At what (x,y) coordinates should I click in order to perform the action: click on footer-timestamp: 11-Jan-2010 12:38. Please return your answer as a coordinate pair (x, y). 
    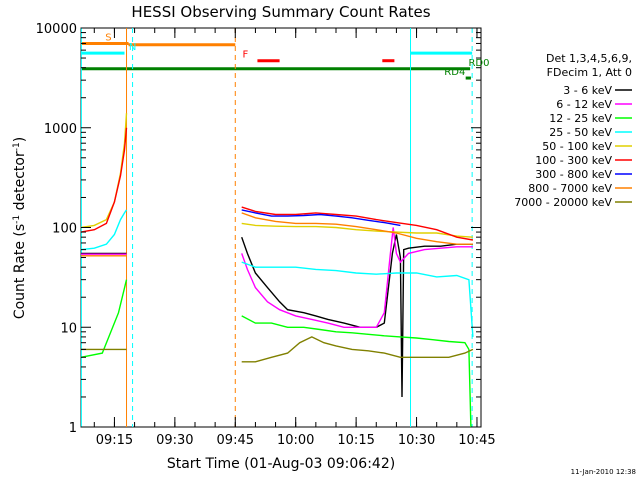
    Looking at the image, I should click on (603, 472).